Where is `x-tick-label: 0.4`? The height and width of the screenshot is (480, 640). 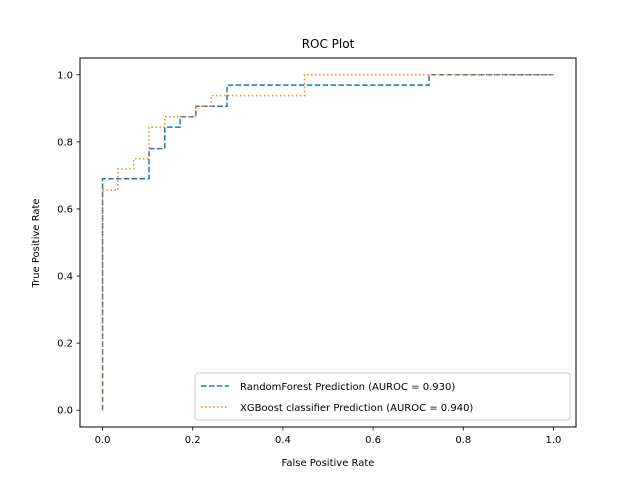 x-tick-label: 0.4 is located at coordinates (283, 440).